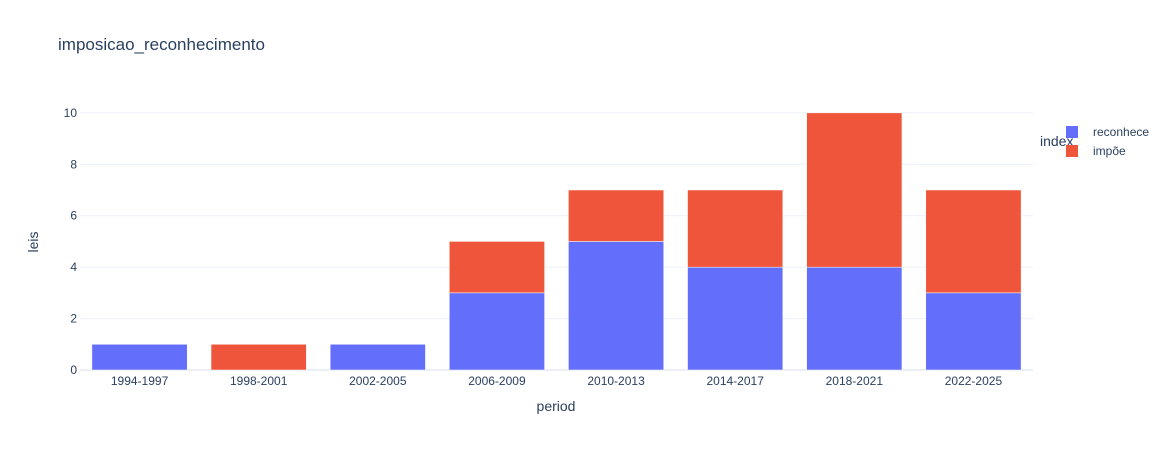 Image resolution: width=1171 pixels, height=450 pixels. I want to click on x-tick-label: 2006-2009, so click(497, 381).